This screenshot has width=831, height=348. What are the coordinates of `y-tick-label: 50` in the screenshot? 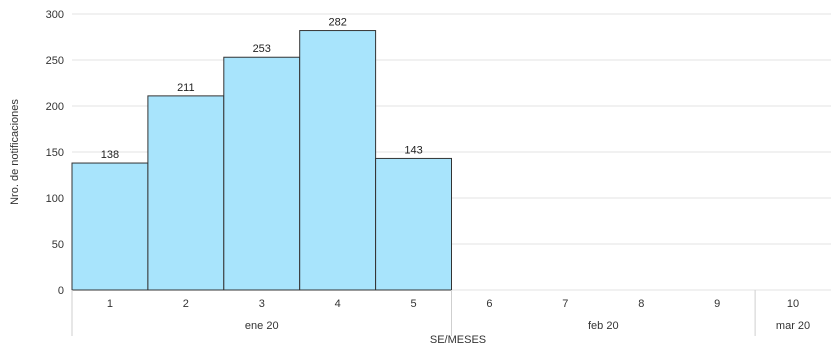 It's located at (58, 245).